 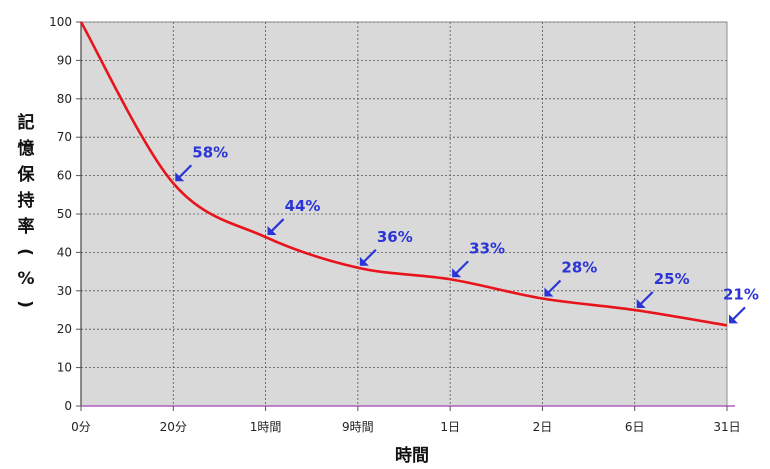 I want to click on x-tick-label: 31日, so click(x=726, y=427).